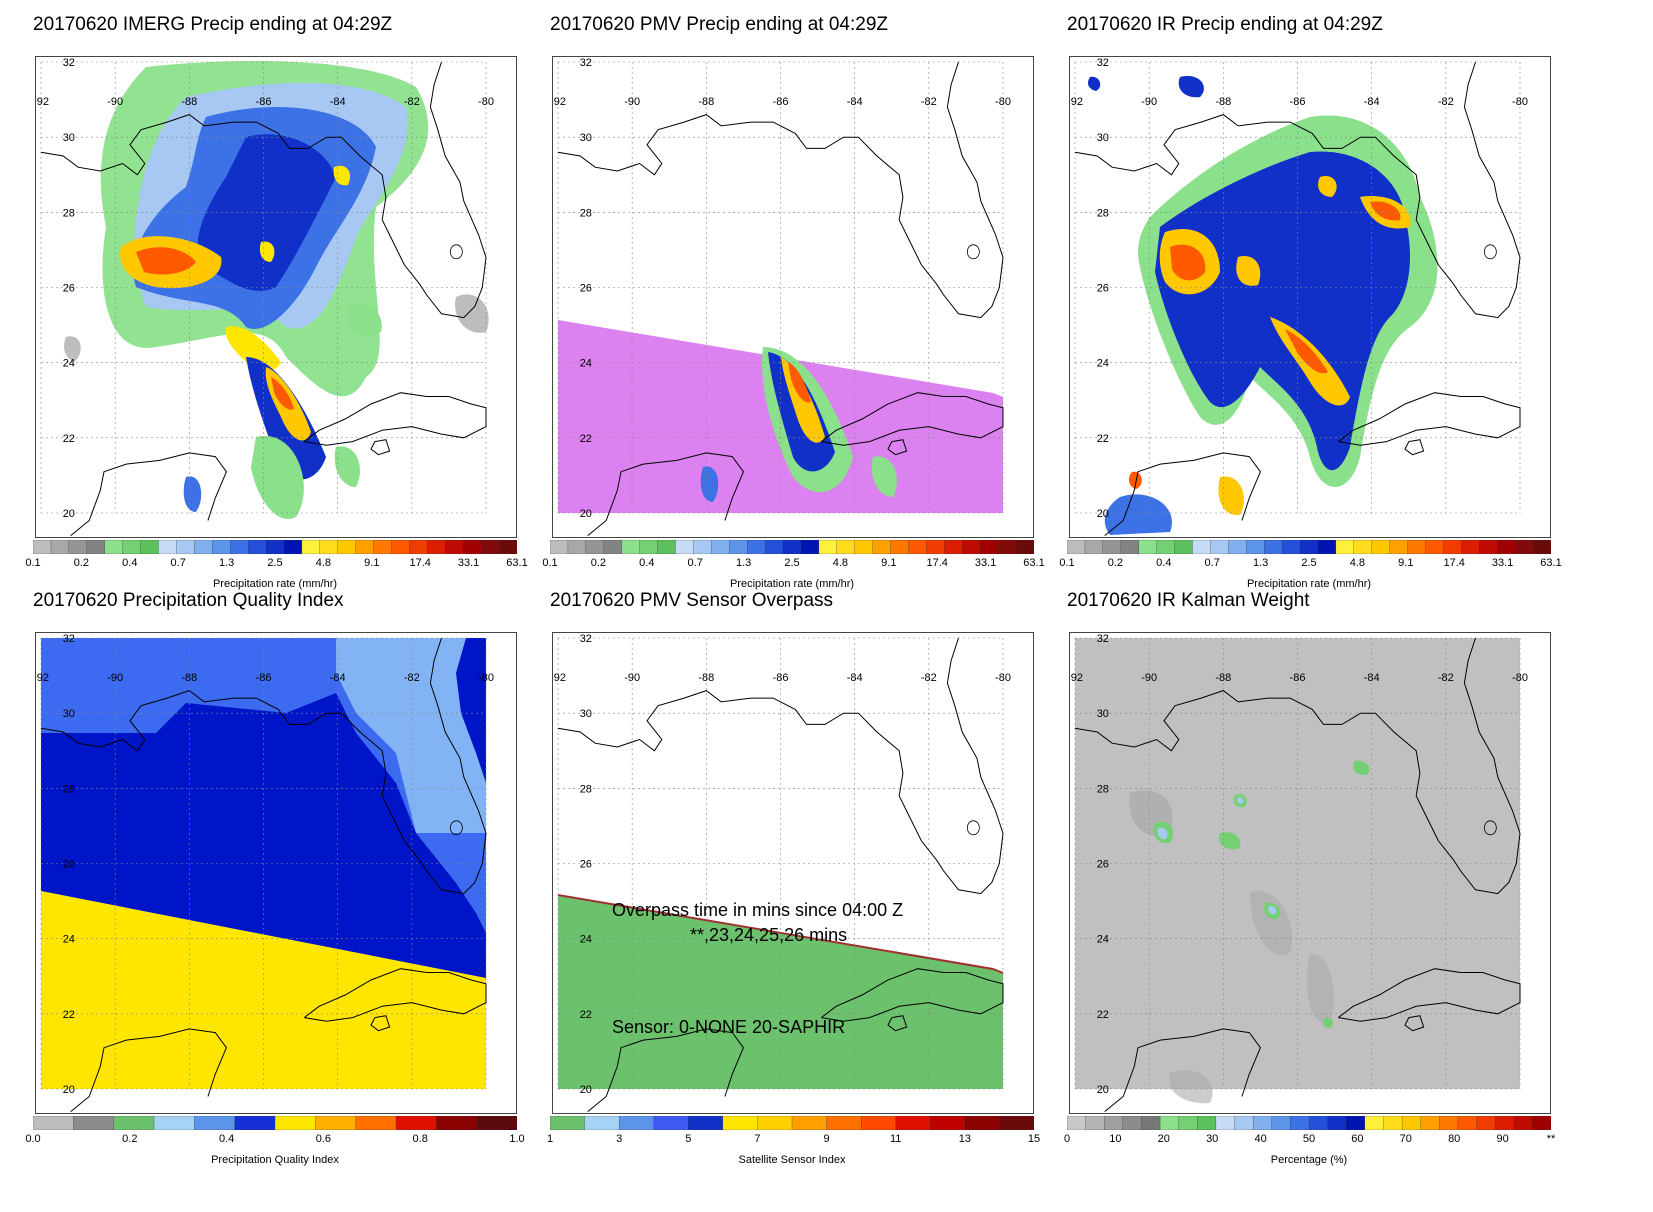  What do you see at coordinates (323, 563) in the screenshot?
I see `colorbar-tick-label: 4.8` at bounding box center [323, 563].